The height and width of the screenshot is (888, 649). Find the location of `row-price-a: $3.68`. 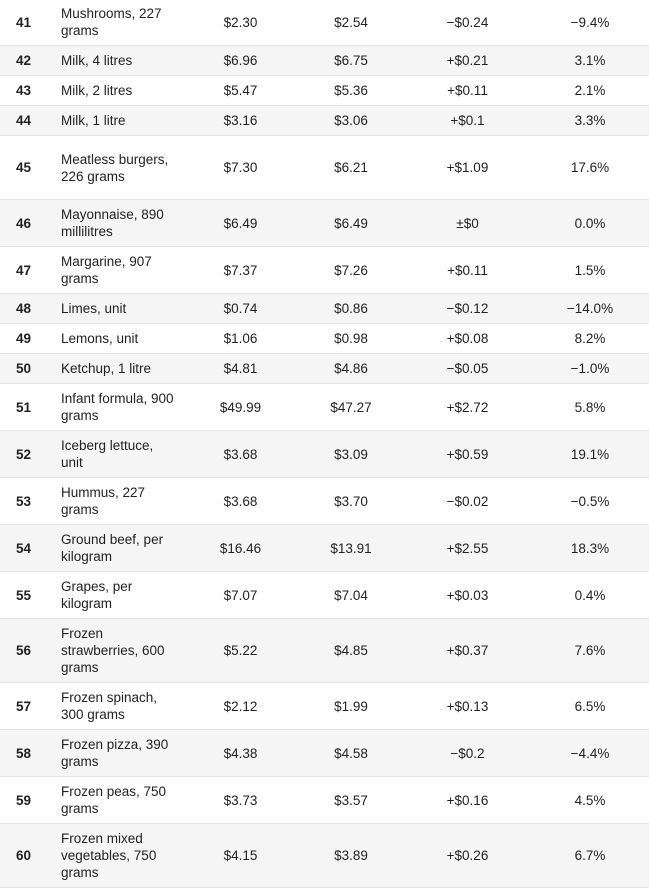

row-price-a: $3.68 is located at coordinates (240, 501).